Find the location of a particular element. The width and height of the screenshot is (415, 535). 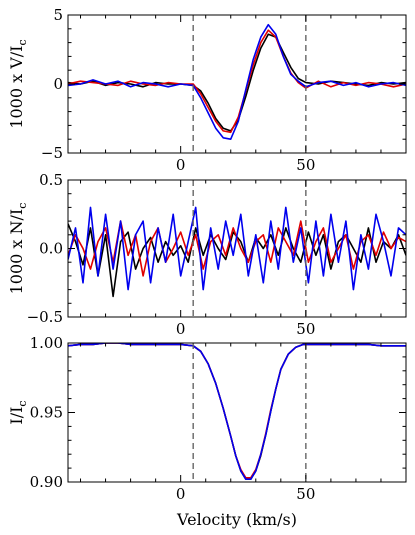

y-tick-label: 0.0 is located at coordinates (51, 249).